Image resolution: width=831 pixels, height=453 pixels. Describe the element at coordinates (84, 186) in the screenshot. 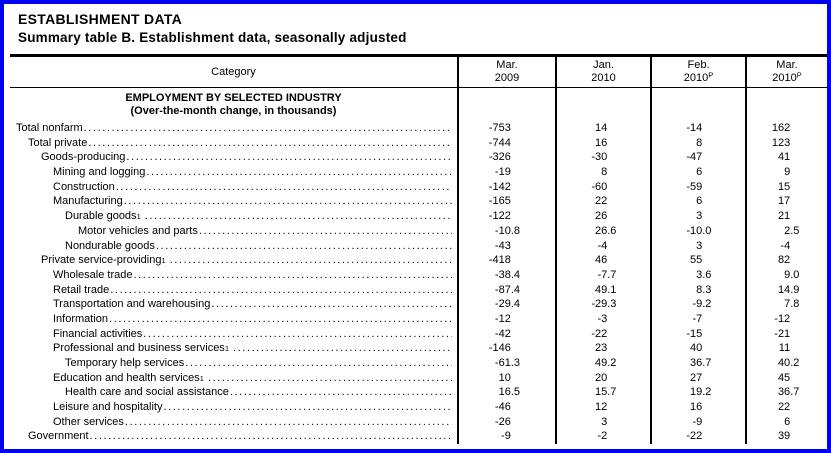

I see `row-label: Construction` at that location.